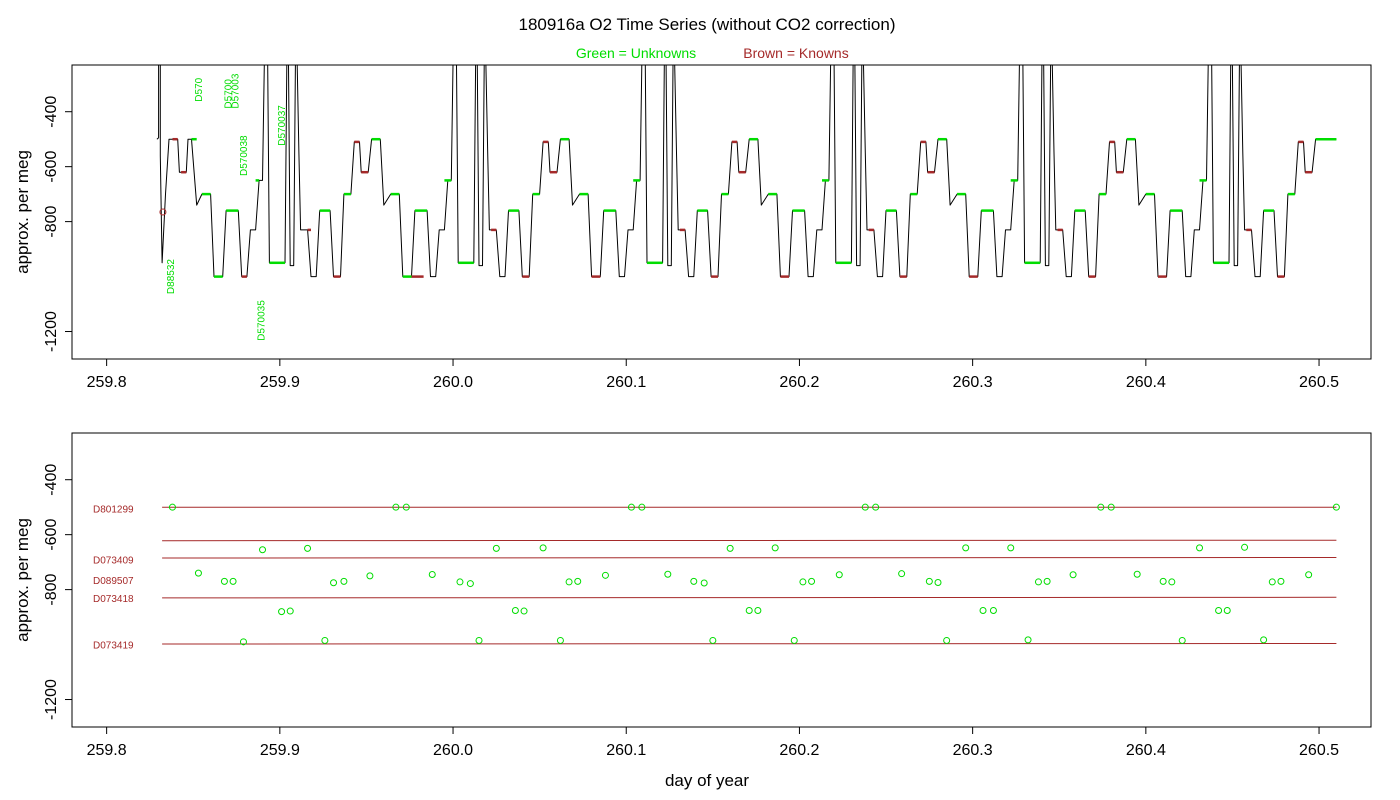  I want to click on x-tick-label: 259.9, so click(280, 750).